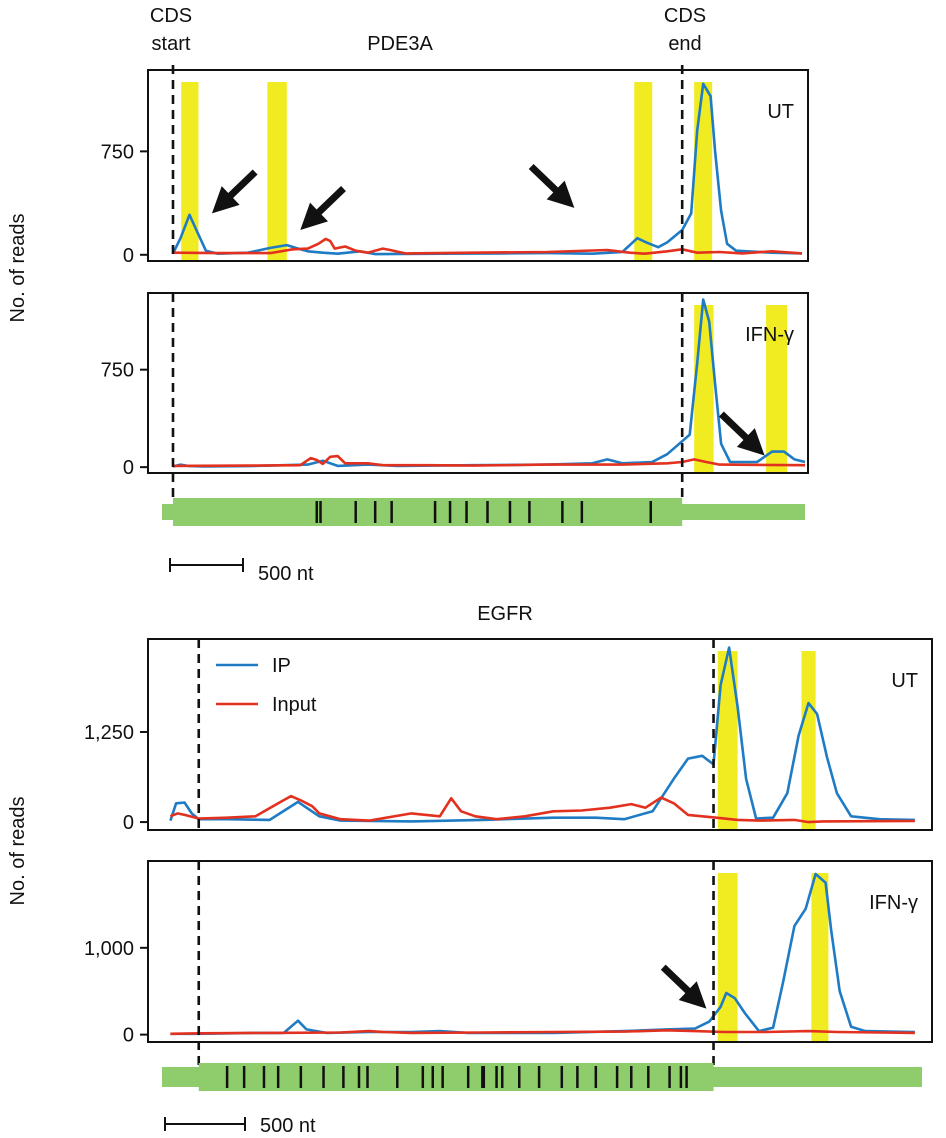 This screenshot has height=1138, width=946. What do you see at coordinates (489, 461) in the screenshot?
I see `pde3a-p1-series-input` at bounding box center [489, 461].